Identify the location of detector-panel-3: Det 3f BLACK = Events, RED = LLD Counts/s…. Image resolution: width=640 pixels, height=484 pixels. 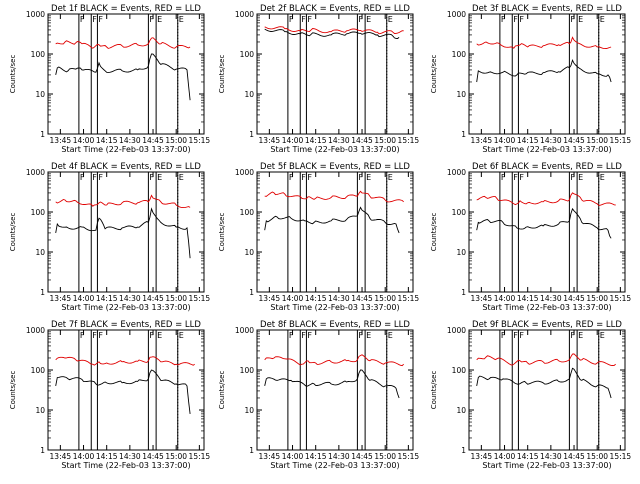
(530, 79).